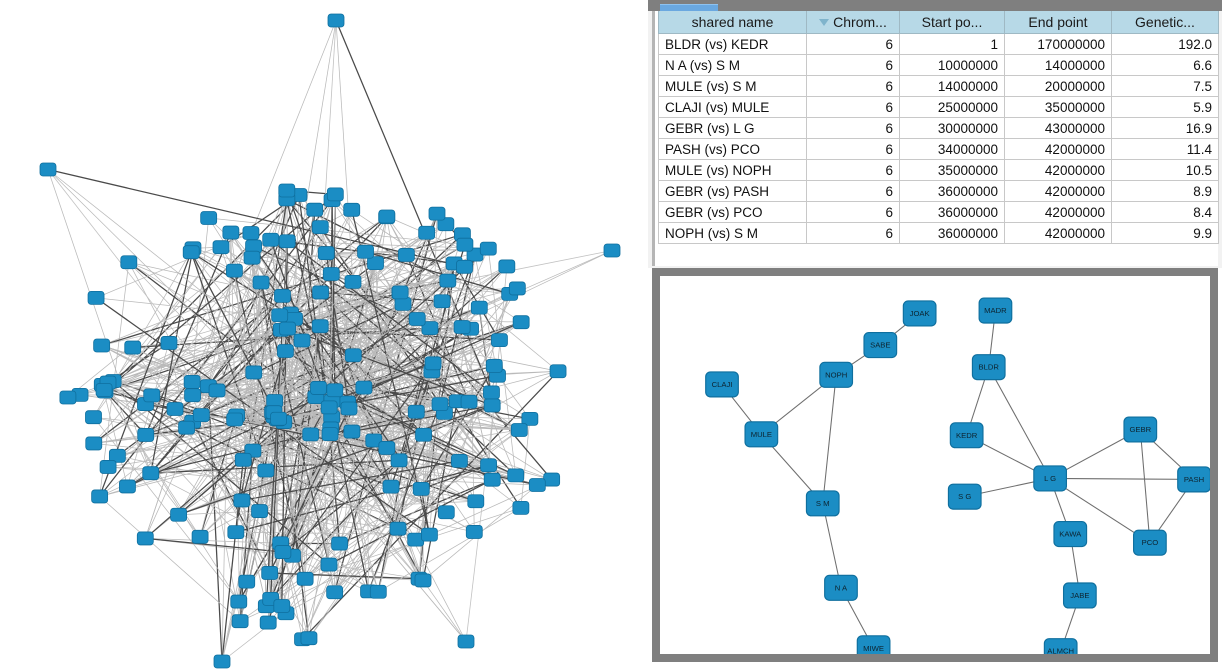 This screenshot has height=669, width=1222. What do you see at coordinates (1058, 128) in the screenshot?
I see `cell-end_point: 43000000` at bounding box center [1058, 128].